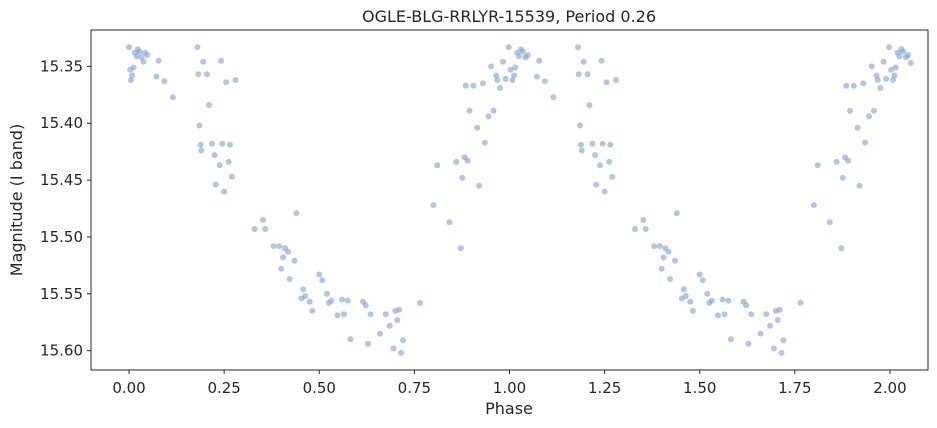 This screenshot has height=428, width=937. Describe the element at coordinates (61, 180) in the screenshot. I see `y-tick-label-2: 15.45` at that location.